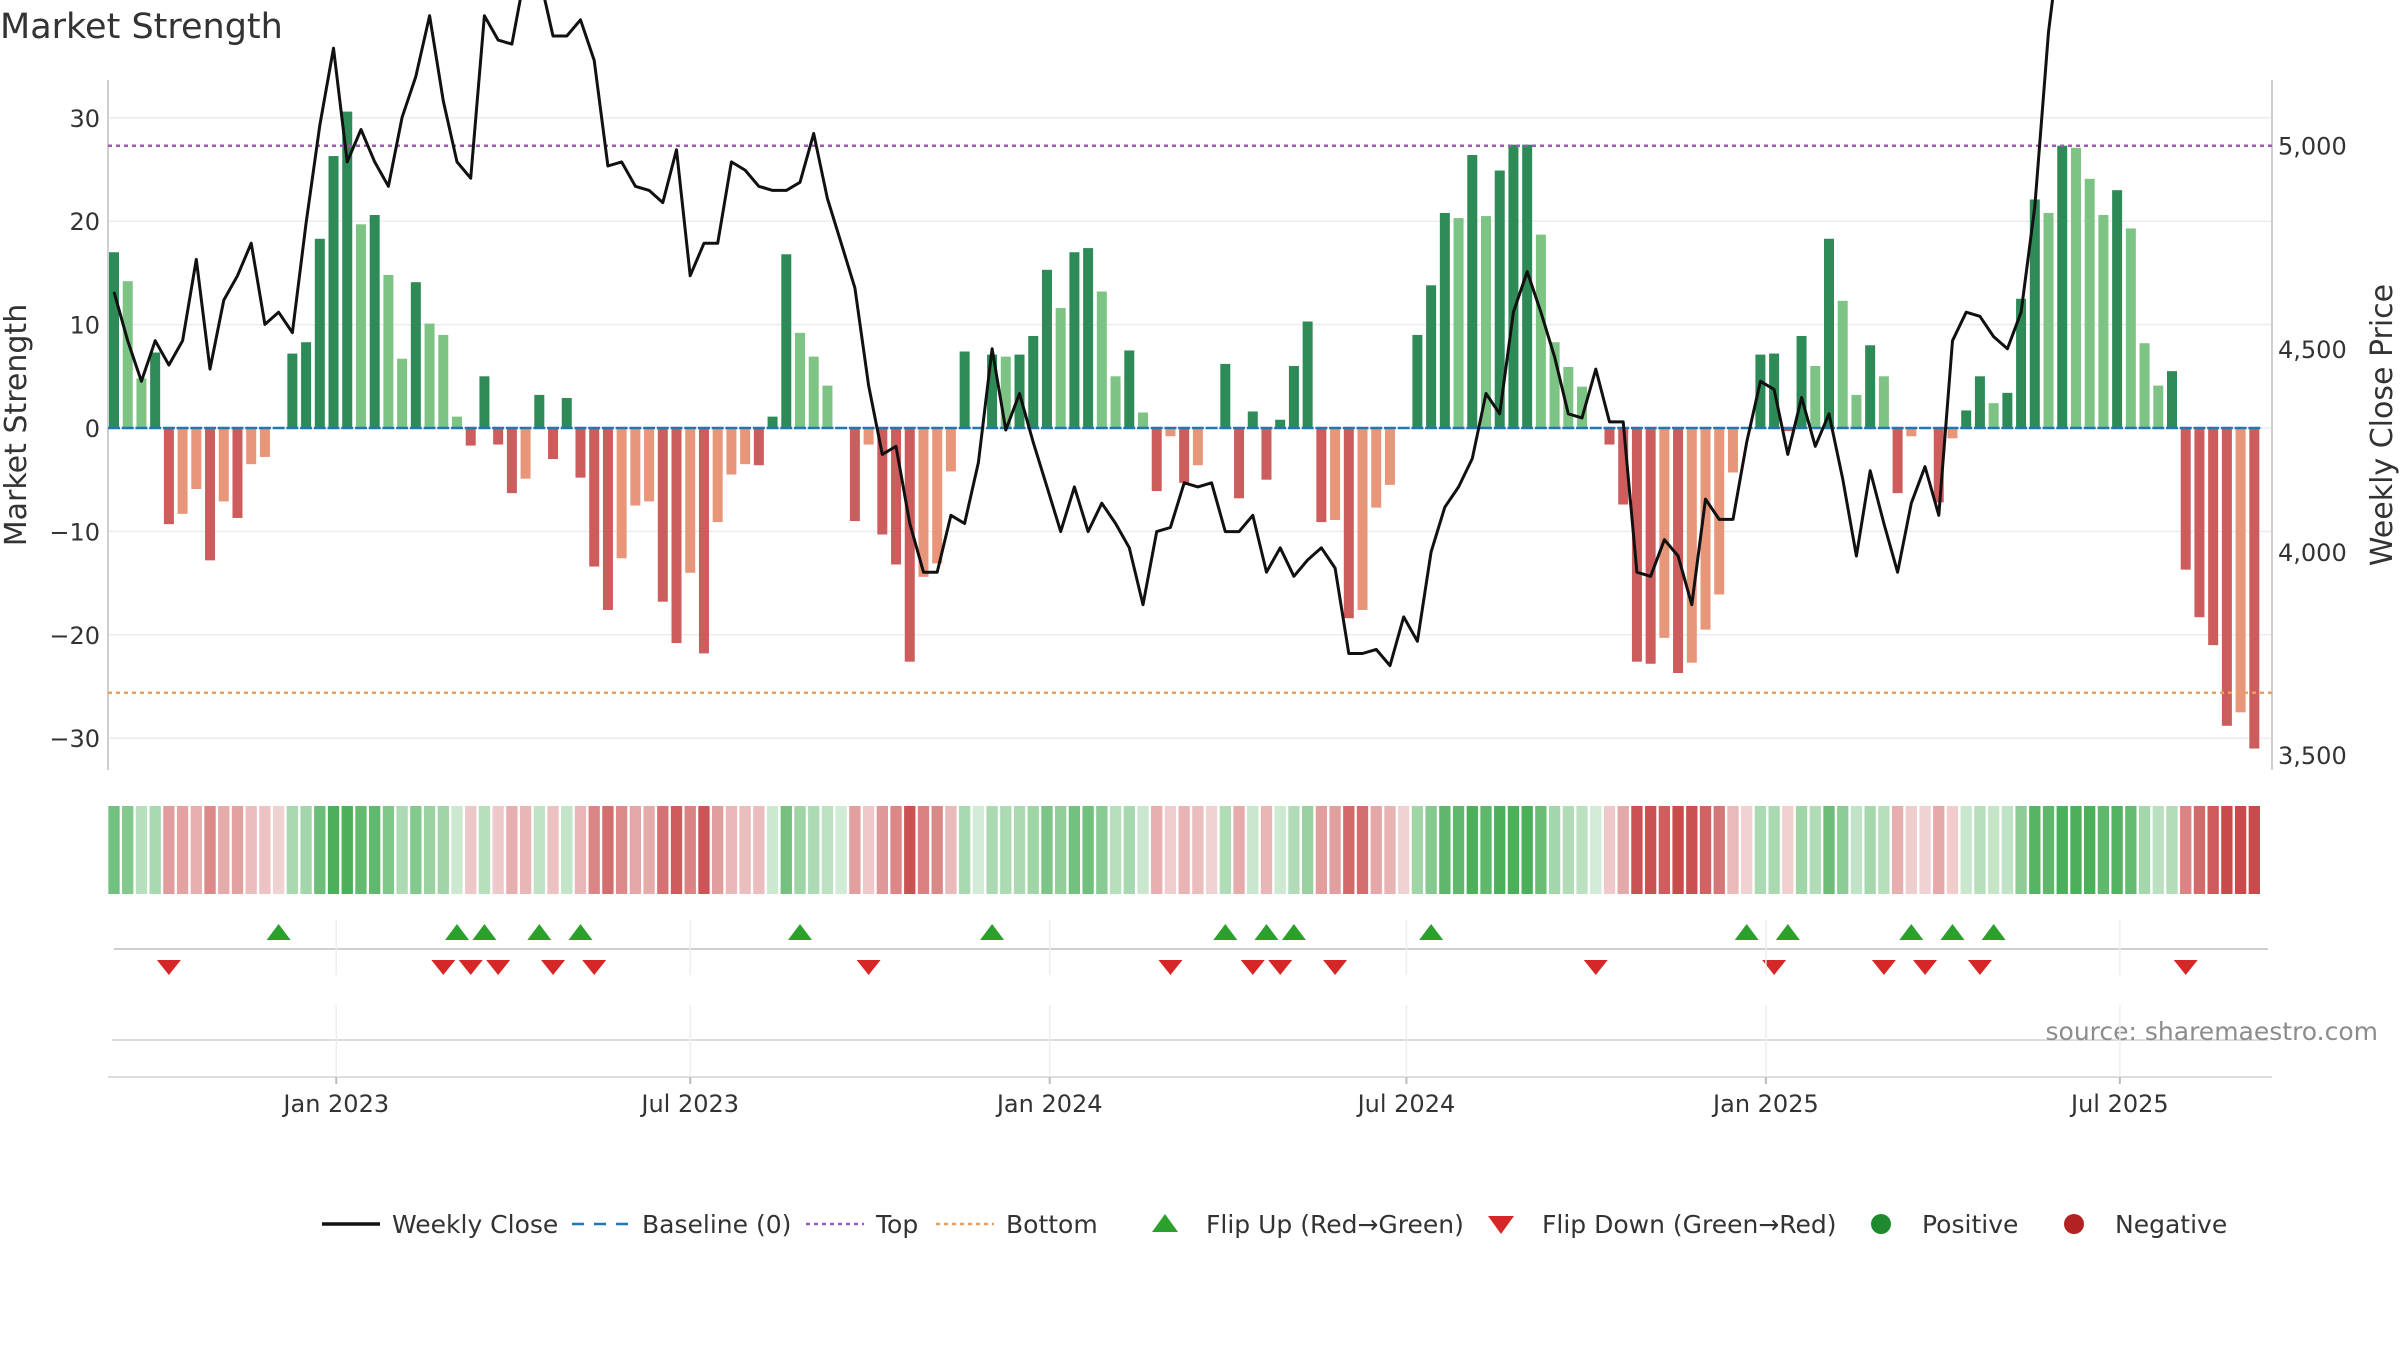  I want to click on y-left-tick-label: 30, so click(84, 119).